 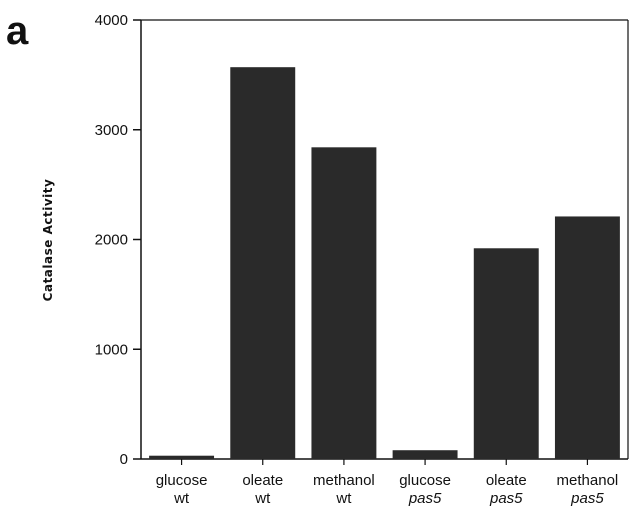 What do you see at coordinates (17, 31) in the screenshot?
I see `panel-label: a` at bounding box center [17, 31].